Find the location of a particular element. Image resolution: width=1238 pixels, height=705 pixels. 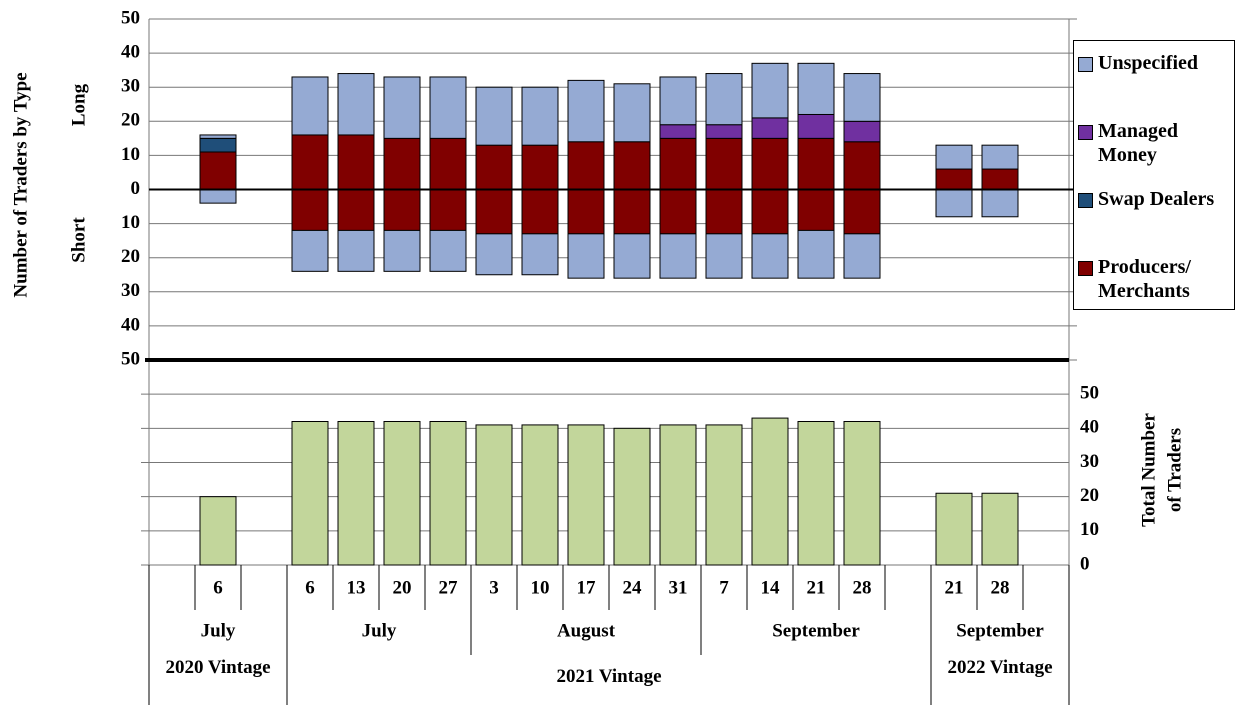

legend-label: Managed Money is located at coordinates (1138, 143).